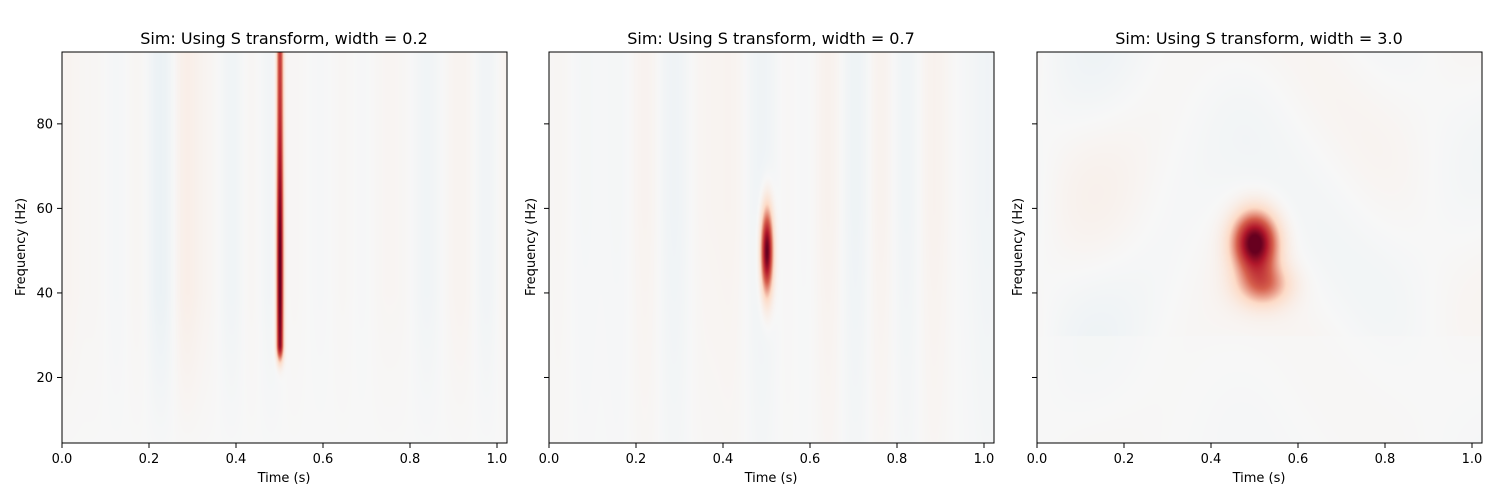  What do you see at coordinates (44, 293) in the screenshot?
I see `y-tick-label: 40` at bounding box center [44, 293].